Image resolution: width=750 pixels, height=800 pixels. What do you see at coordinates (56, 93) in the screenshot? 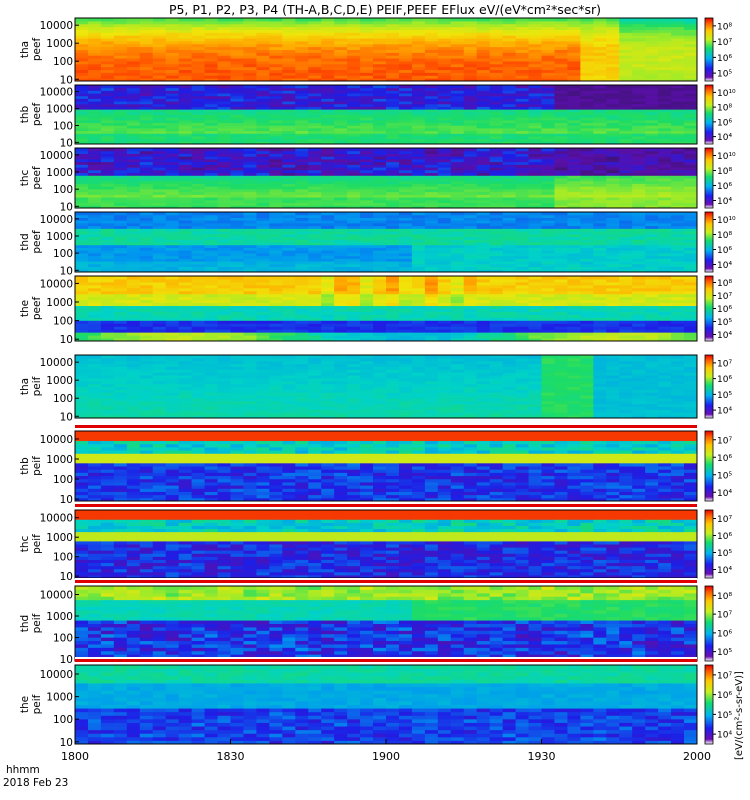
I see `y-tick-label: 10000` at bounding box center [56, 93].